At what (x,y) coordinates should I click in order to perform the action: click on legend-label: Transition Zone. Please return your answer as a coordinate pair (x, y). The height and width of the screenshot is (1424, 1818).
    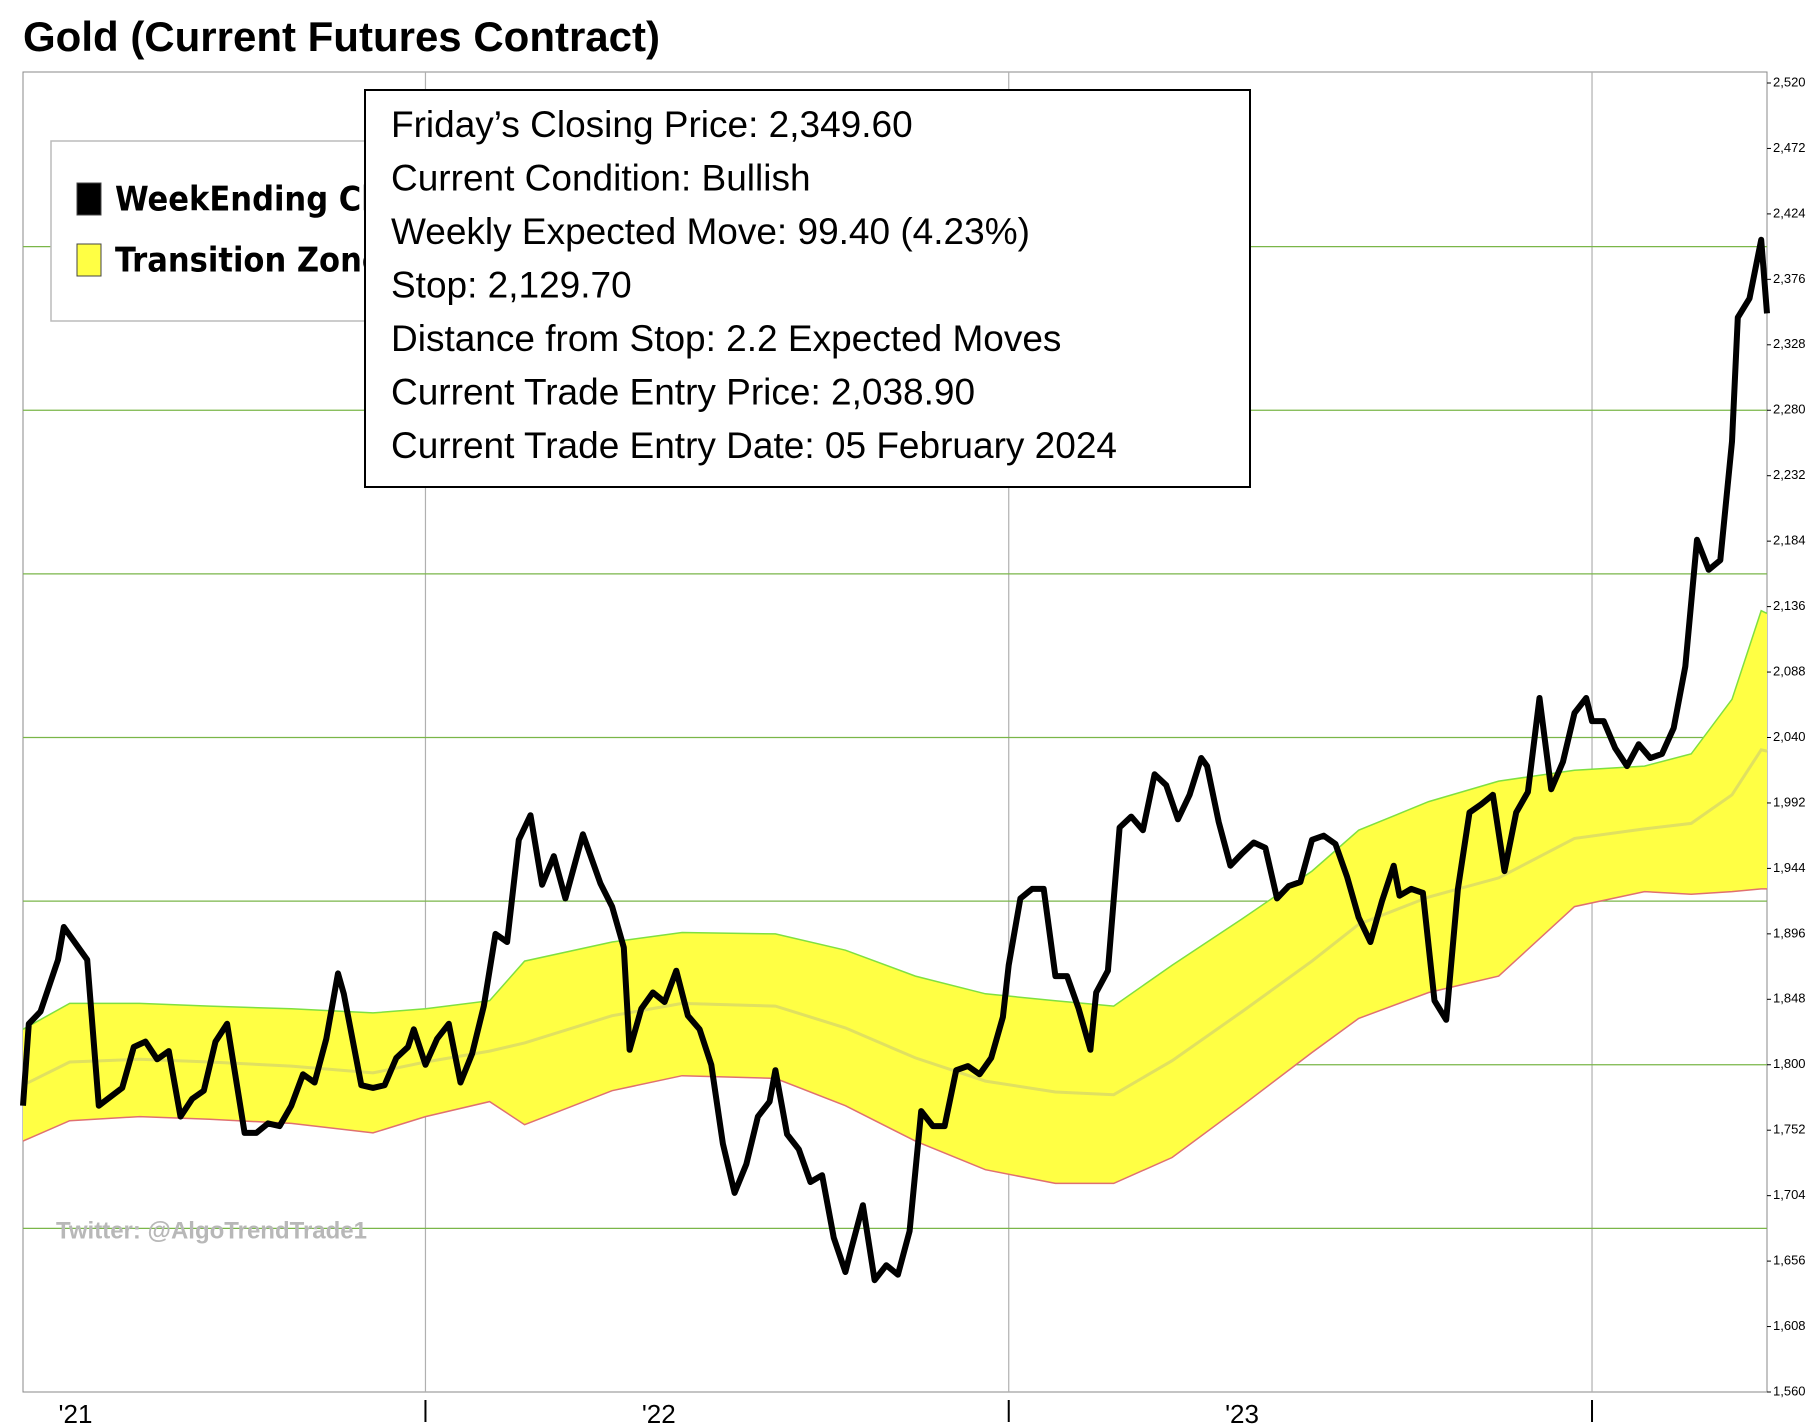
    Looking at the image, I should click on (249, 261).